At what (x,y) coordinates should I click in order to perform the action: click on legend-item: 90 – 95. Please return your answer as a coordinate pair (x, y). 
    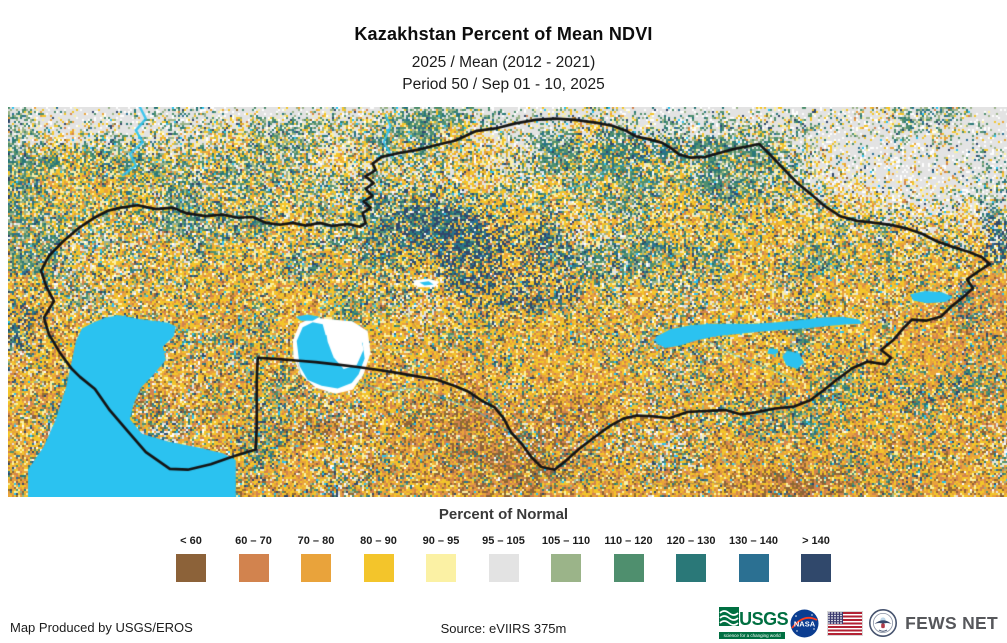
    Looking at the image, I should click on (441, 558).